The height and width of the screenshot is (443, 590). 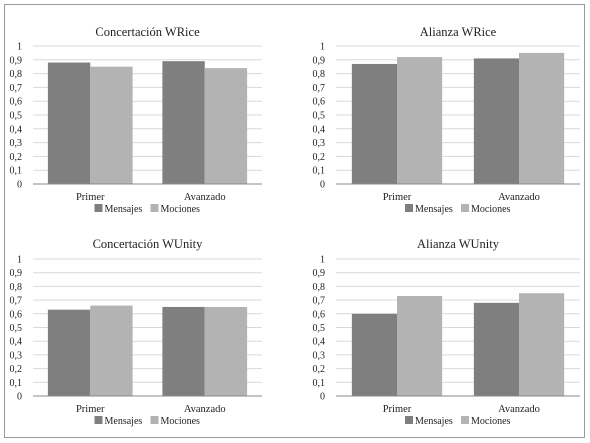 What do you see at coordinates (458, 32) in the screenshot?
I see `chart-title: Alianza WRice` at bounding box center [458, 32].